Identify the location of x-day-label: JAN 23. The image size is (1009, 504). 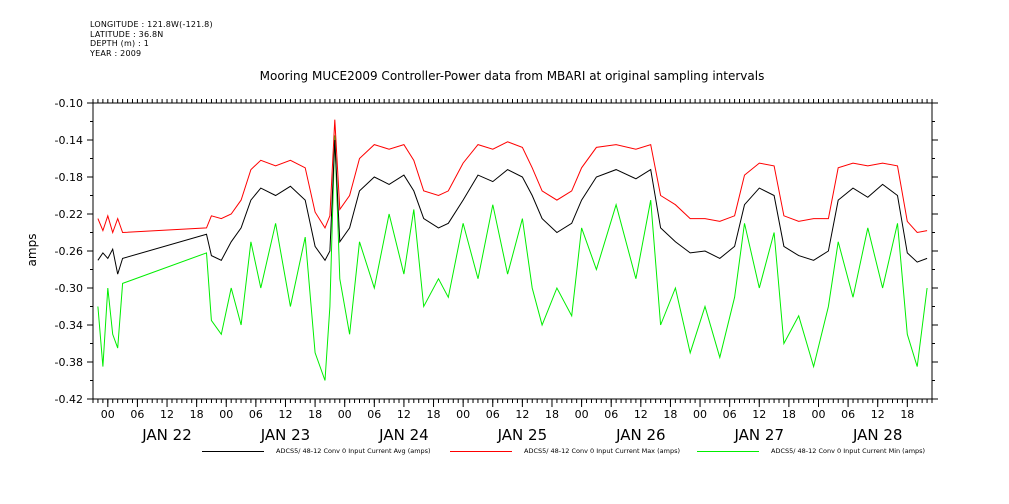
(285, 435).